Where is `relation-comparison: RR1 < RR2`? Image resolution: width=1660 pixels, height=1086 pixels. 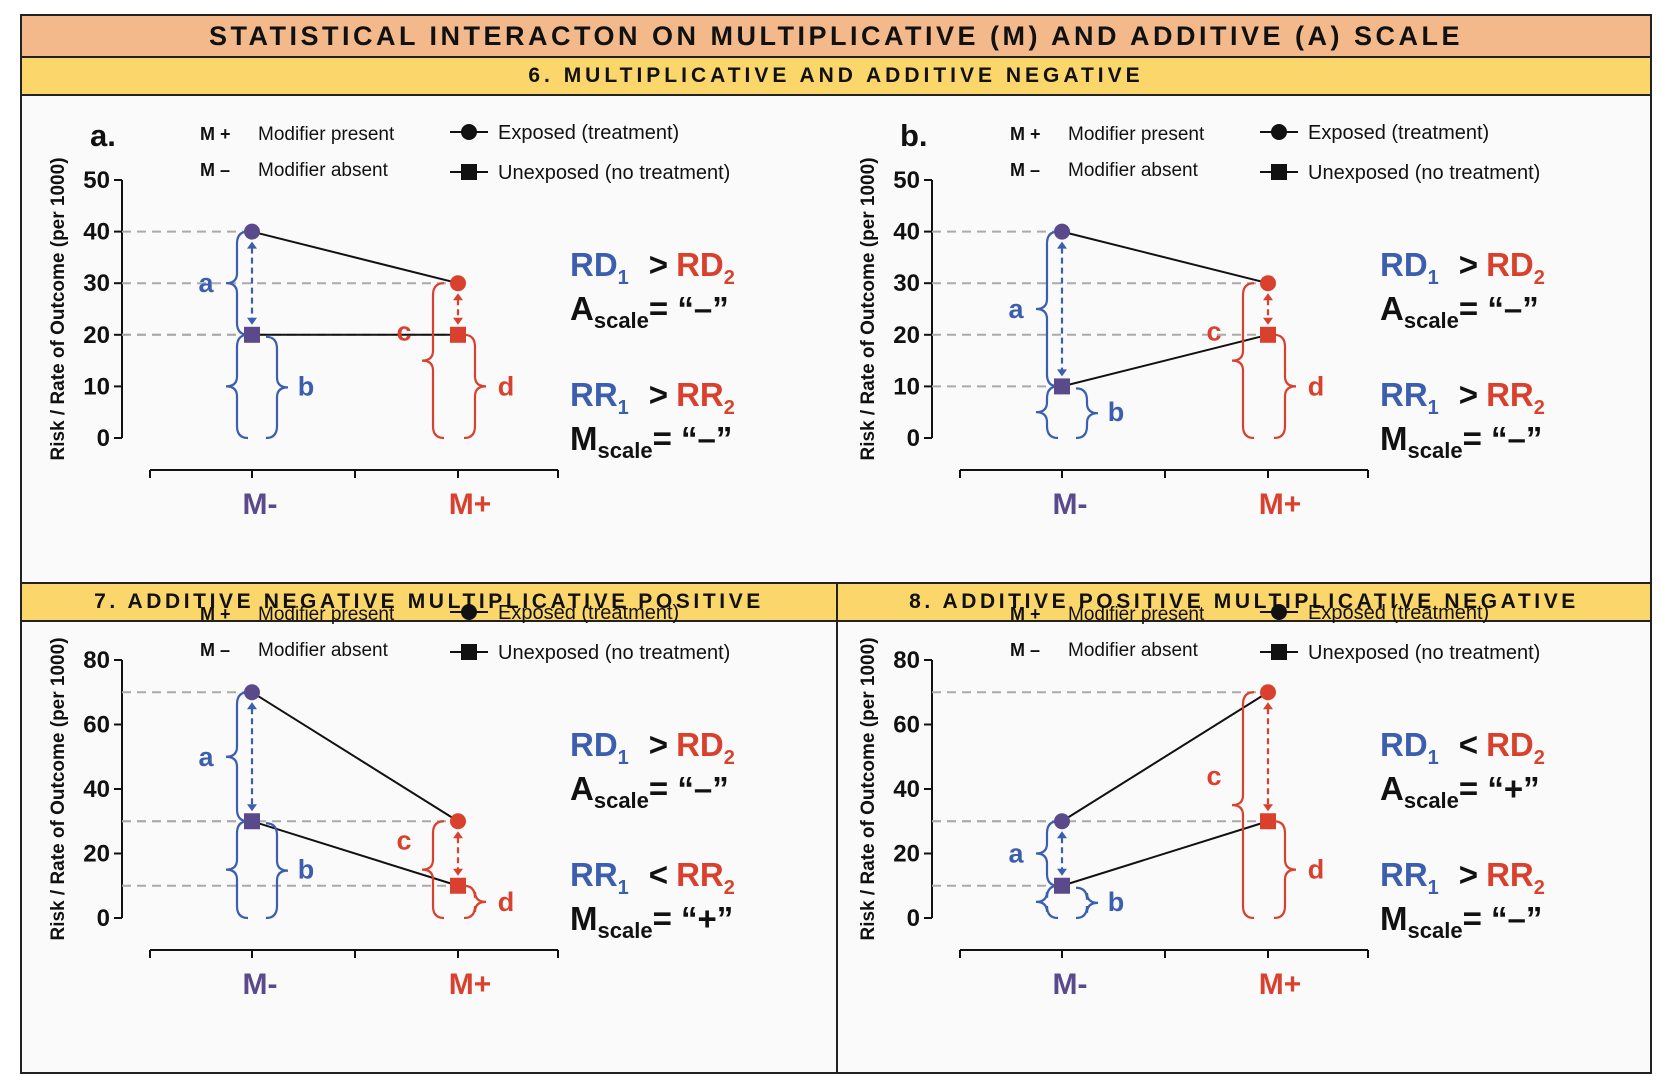 relation-comparison: RR1 < RR2 is located at coordinates (652, 877).